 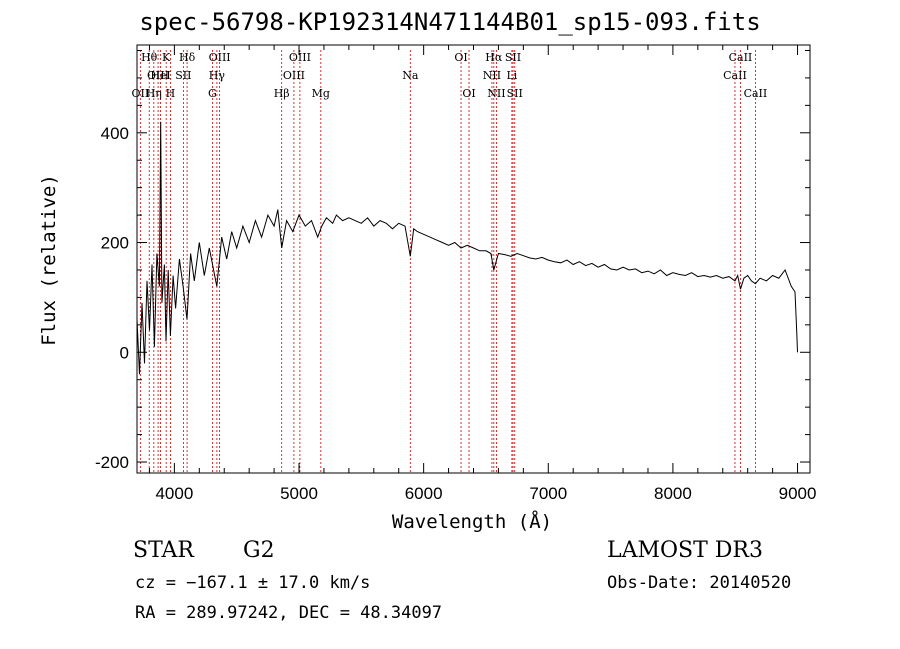 I want to click on x-tick-label: 5000, so click(x=299, y=493).